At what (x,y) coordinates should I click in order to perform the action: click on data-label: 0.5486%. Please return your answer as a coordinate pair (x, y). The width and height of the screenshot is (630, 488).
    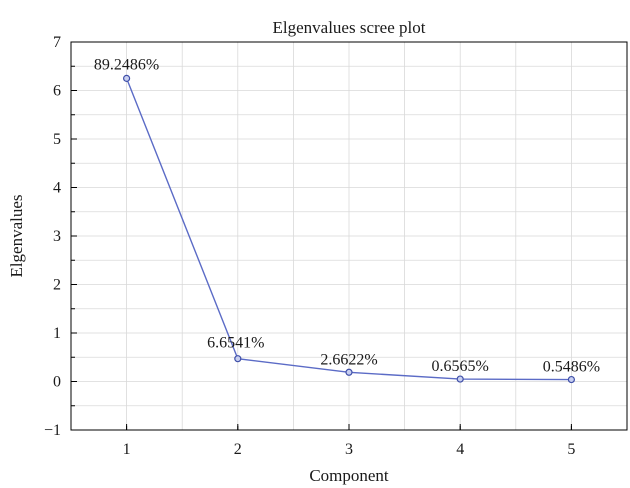
    Looking at the image, I should click on (571, 367).